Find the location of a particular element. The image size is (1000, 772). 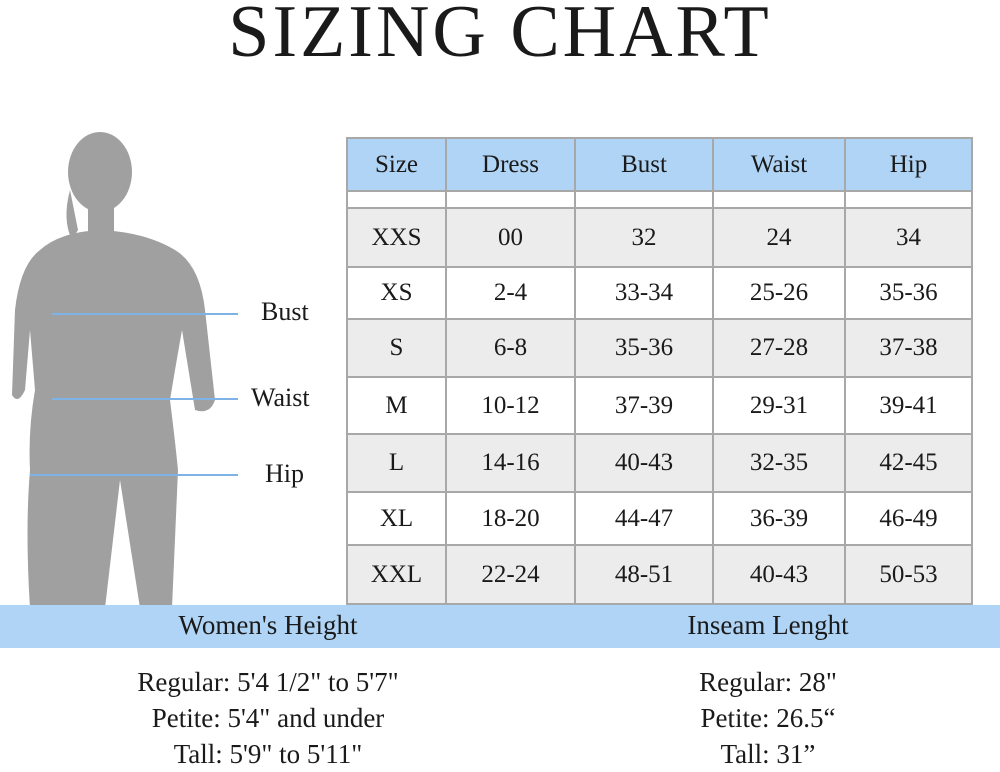

table-cell-dress: 00 is located at coordinates (510, 237).